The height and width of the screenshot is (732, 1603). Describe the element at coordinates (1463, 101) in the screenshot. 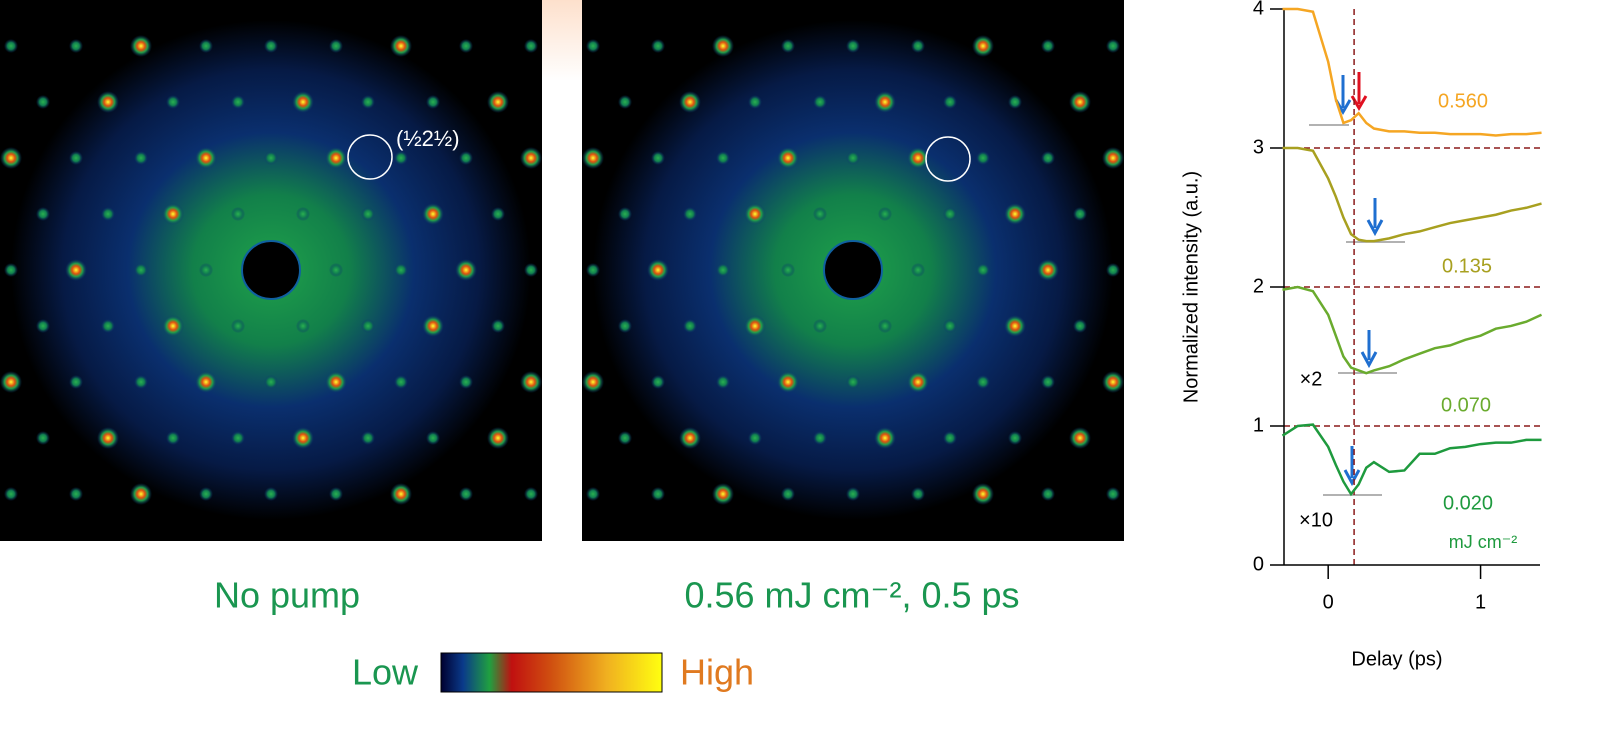

I see `series-label: 0.560` at that location.